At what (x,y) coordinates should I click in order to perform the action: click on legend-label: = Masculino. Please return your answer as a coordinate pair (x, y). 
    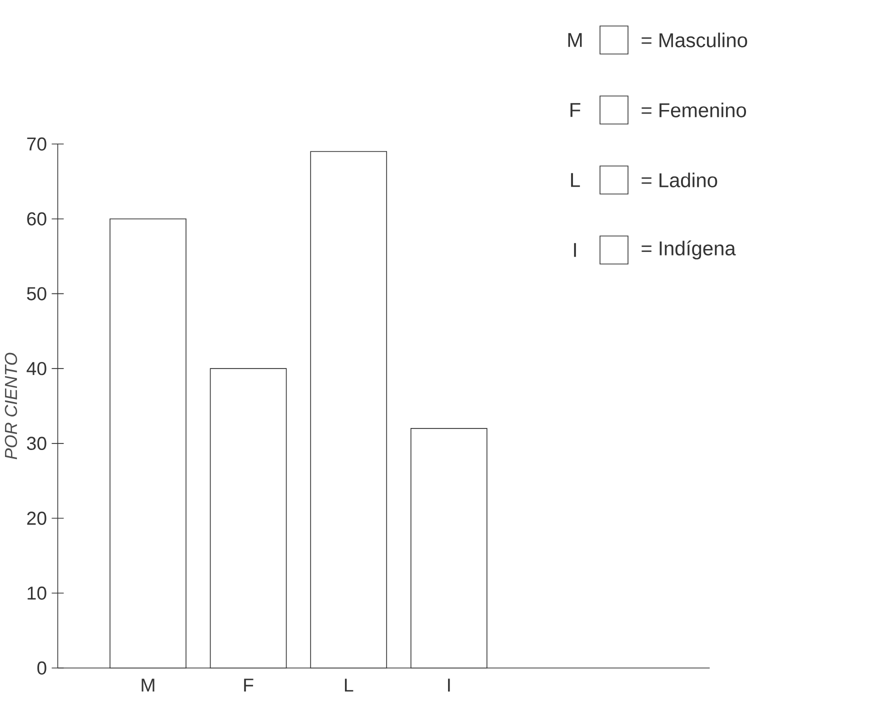
    Looking at the image, I should click on (695, 40).